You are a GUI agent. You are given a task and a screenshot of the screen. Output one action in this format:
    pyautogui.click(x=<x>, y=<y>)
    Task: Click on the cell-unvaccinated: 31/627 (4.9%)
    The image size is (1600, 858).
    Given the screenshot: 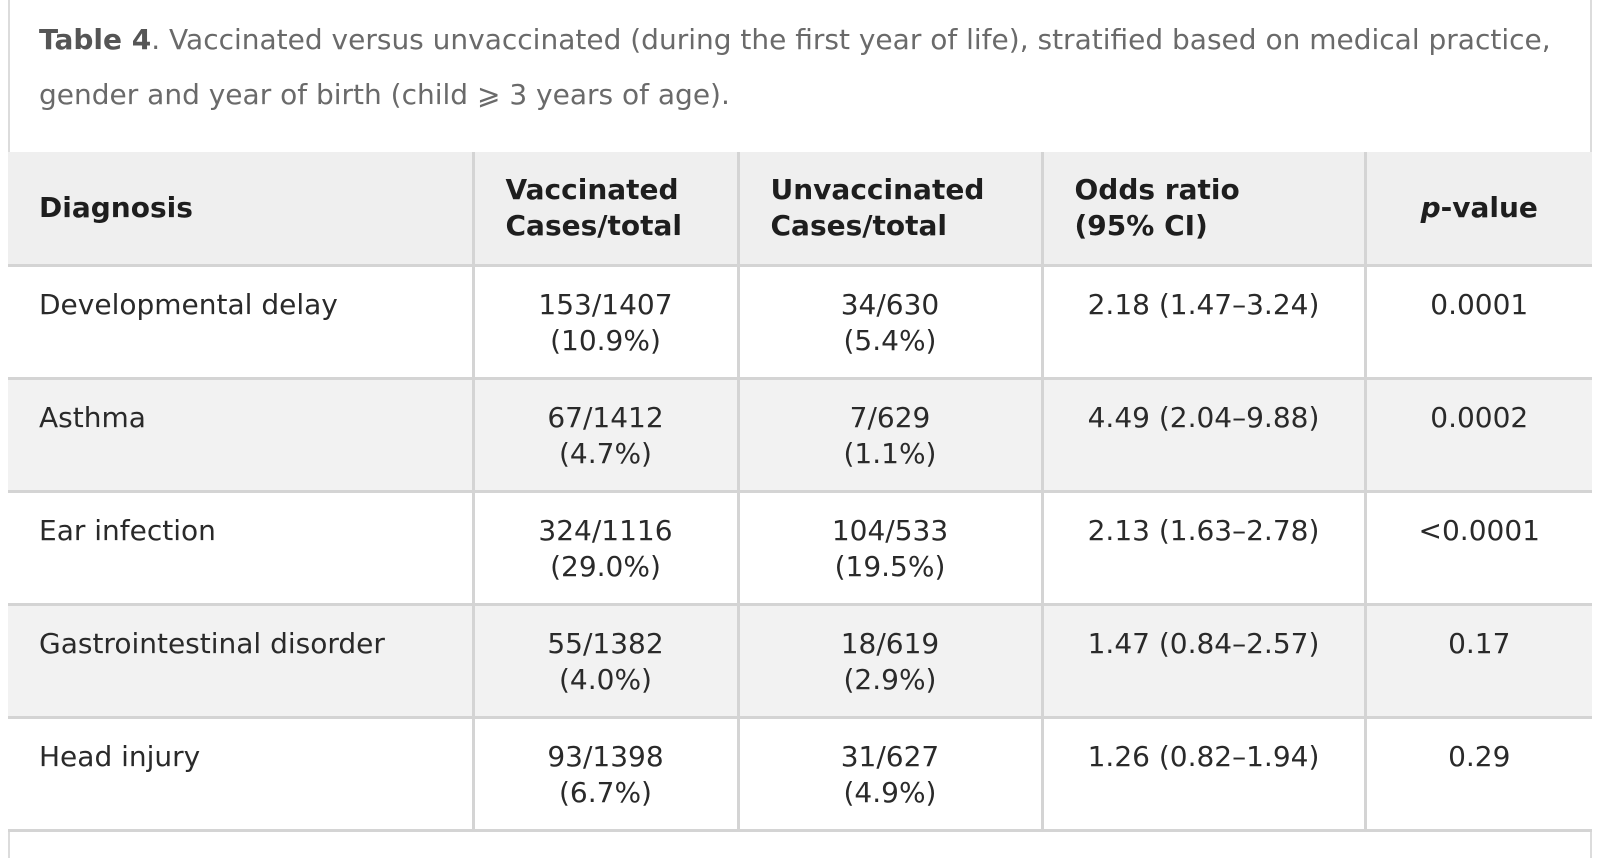 What is the action you would take?
    pyautogui.click(x=890, y=774)
    